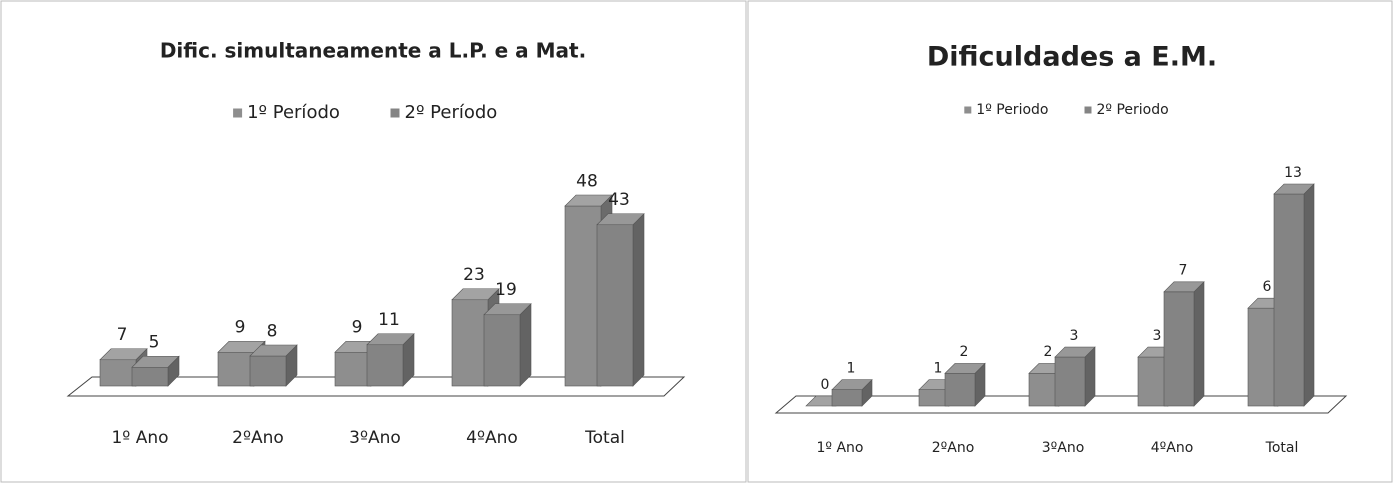  Describe the element at coordinates (154, 343) in the screenshot. I see `value-label: 5` at that location.